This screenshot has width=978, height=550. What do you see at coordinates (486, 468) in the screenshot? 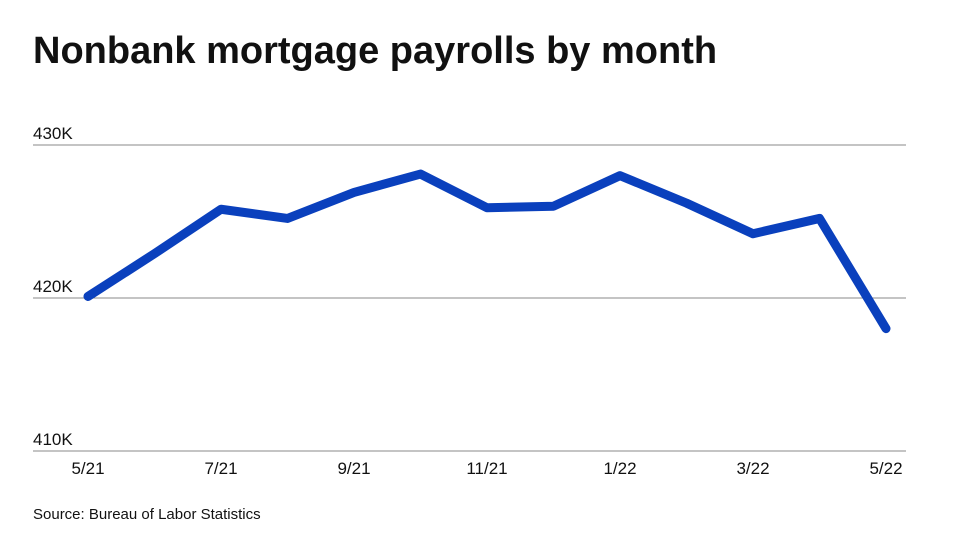
I see `x-tick-label: 11/21` at bounding box center [486, 468].